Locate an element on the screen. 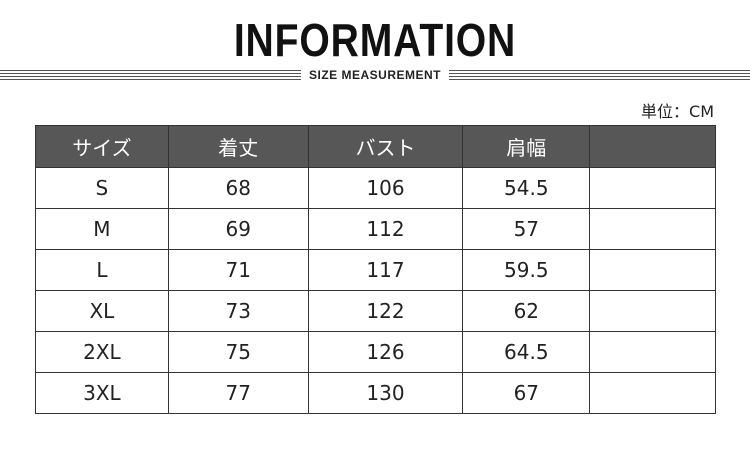 This screenshot has height=461, width=750. table-cell: 117 is located at coordinates (385, 270).